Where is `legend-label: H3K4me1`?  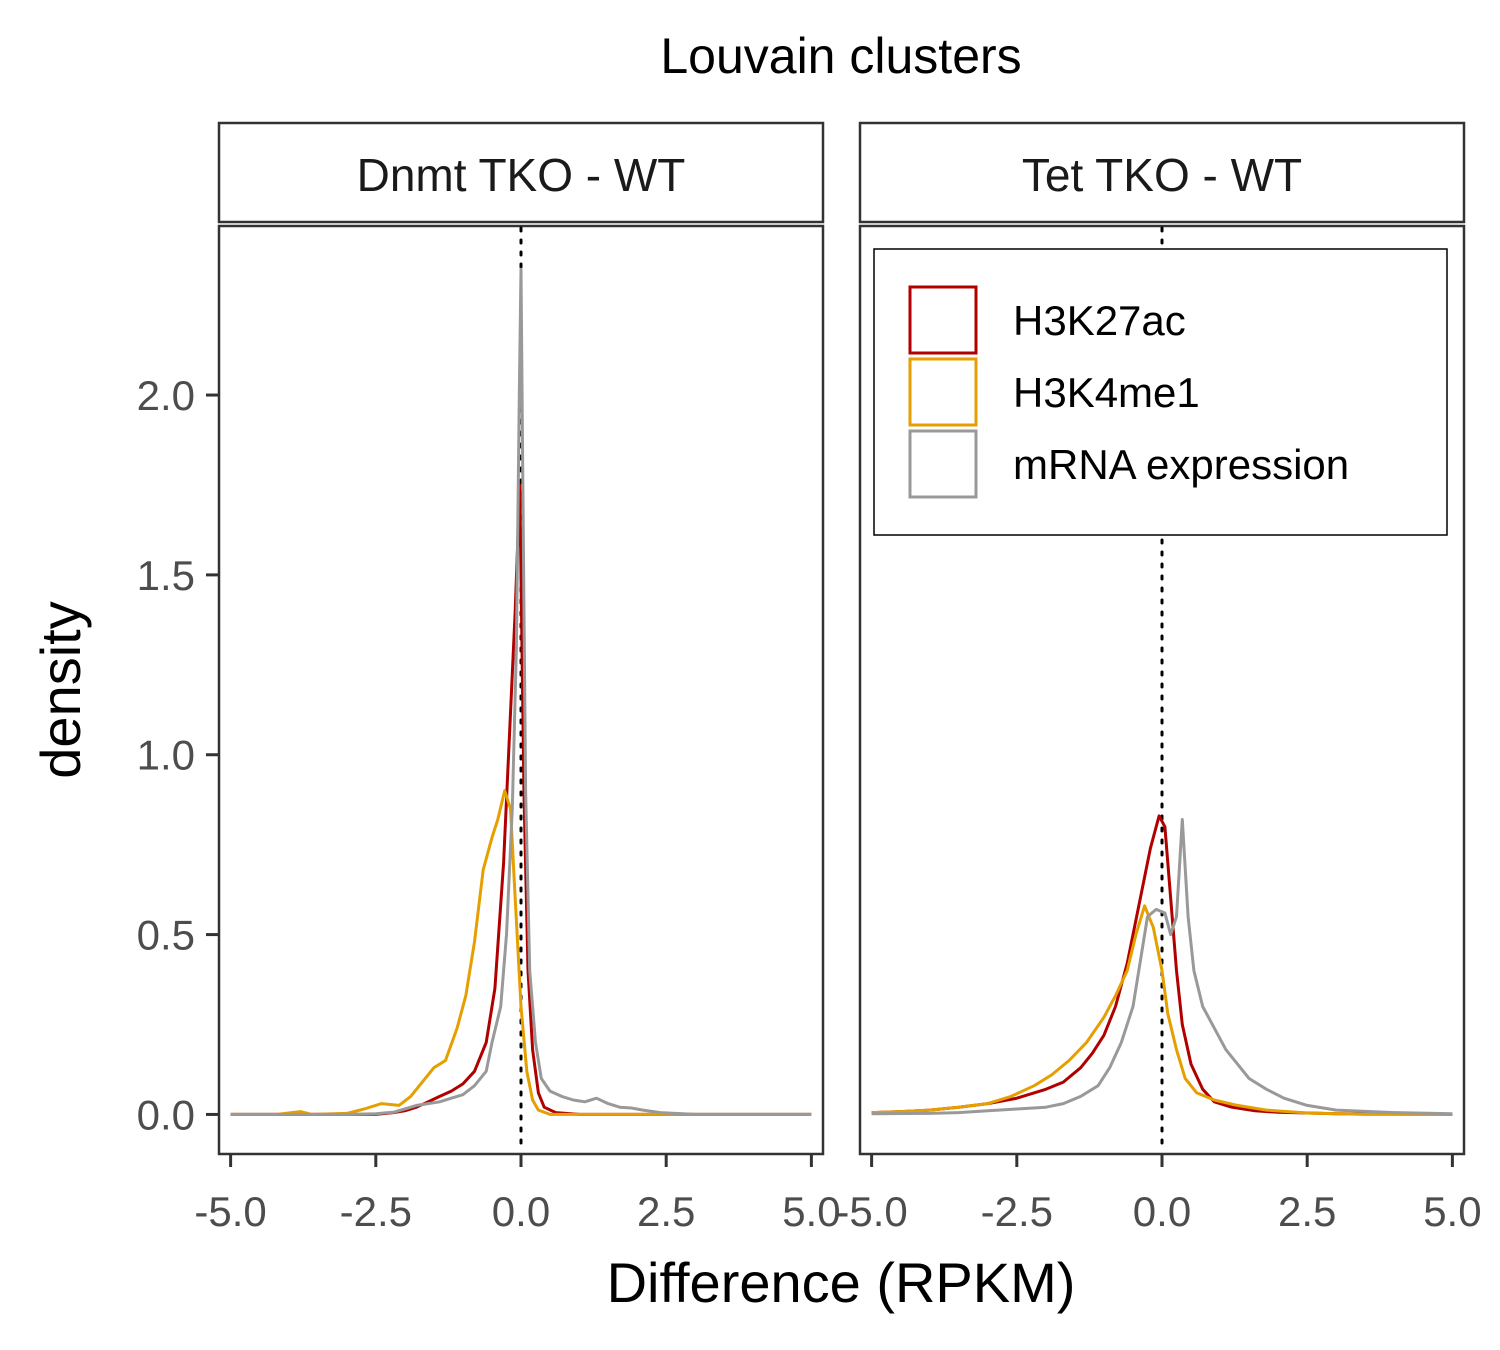 legend-label: H3K4me1 is located at coordinates (1106, 392).